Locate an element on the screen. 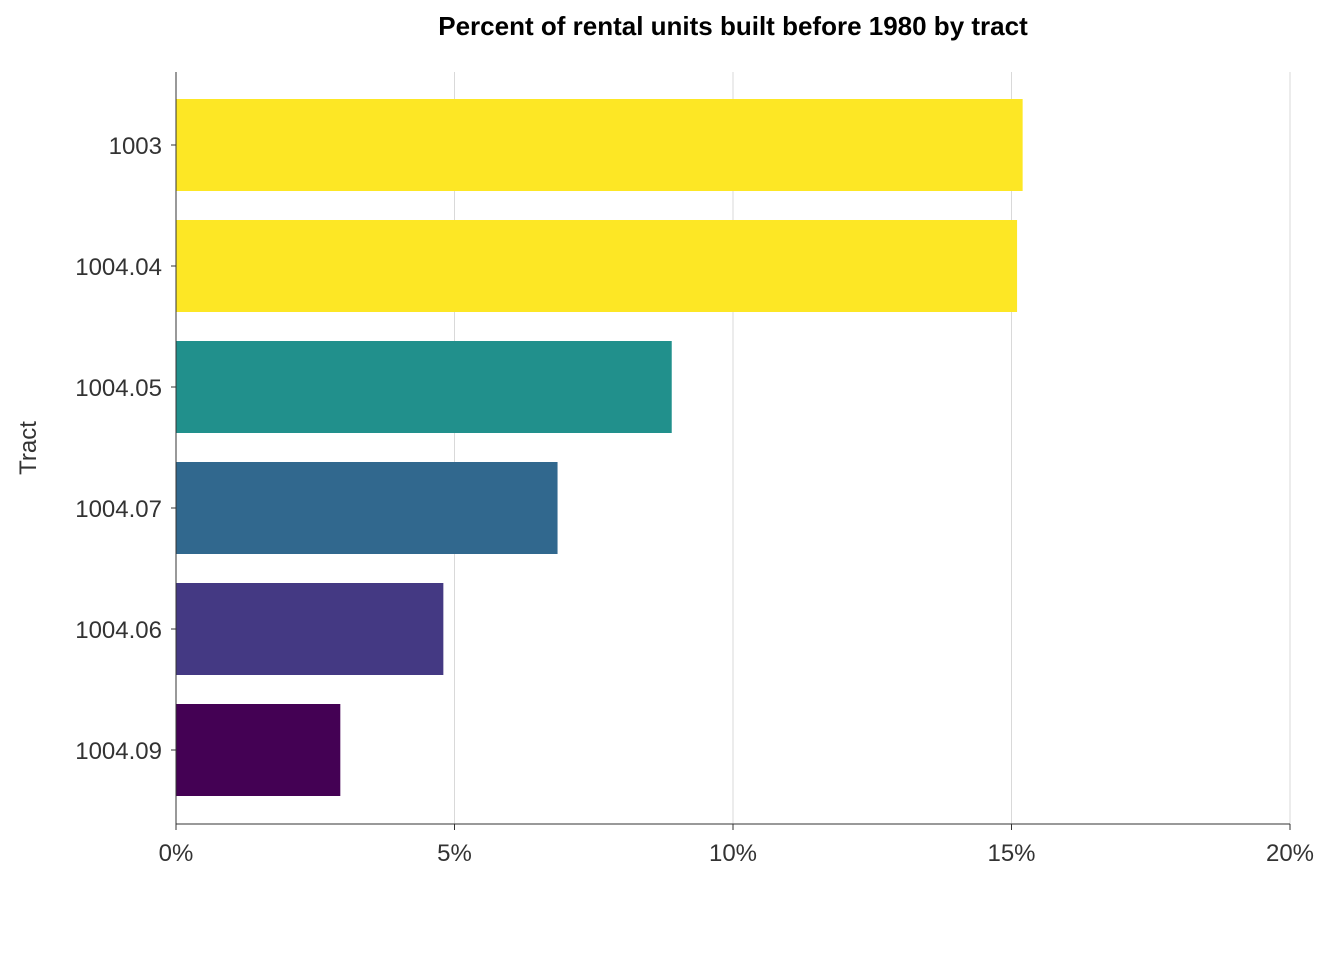  y-tick-label: 1004.09 is located at coordinates (118, 751).